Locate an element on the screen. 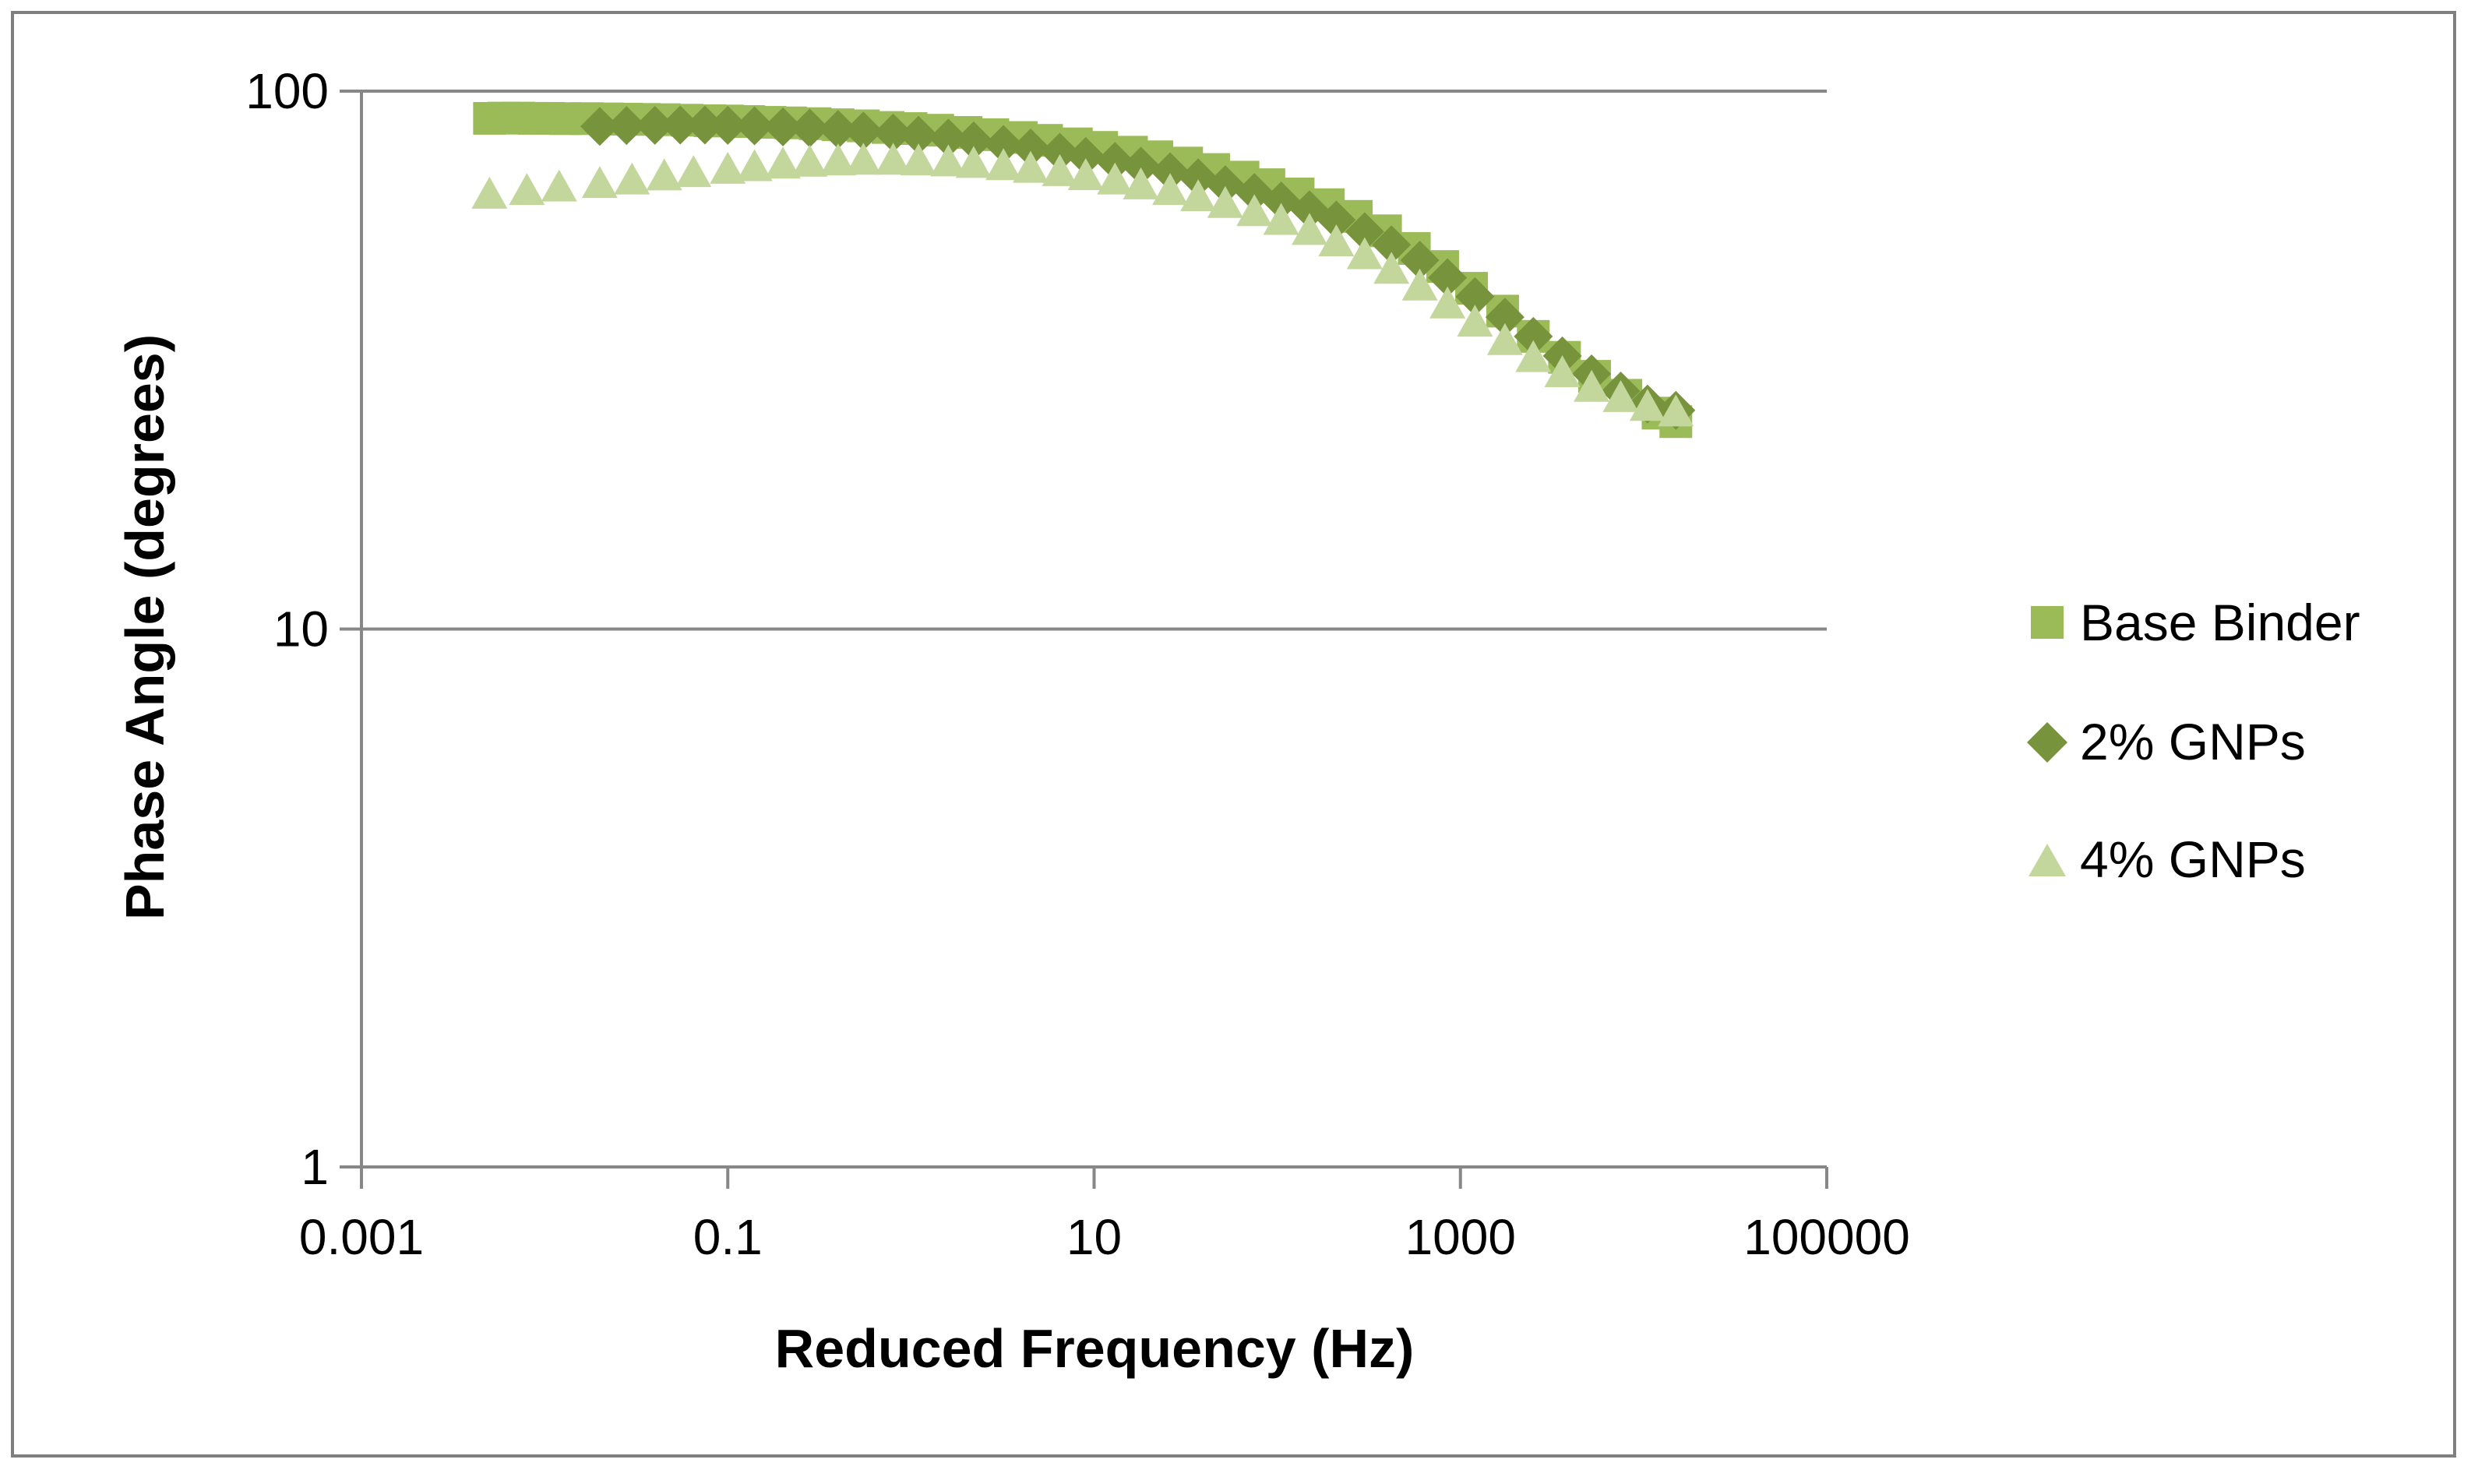 The image size is (2478, 1484). series-2-gnps is located at coordinates (1138, 267).